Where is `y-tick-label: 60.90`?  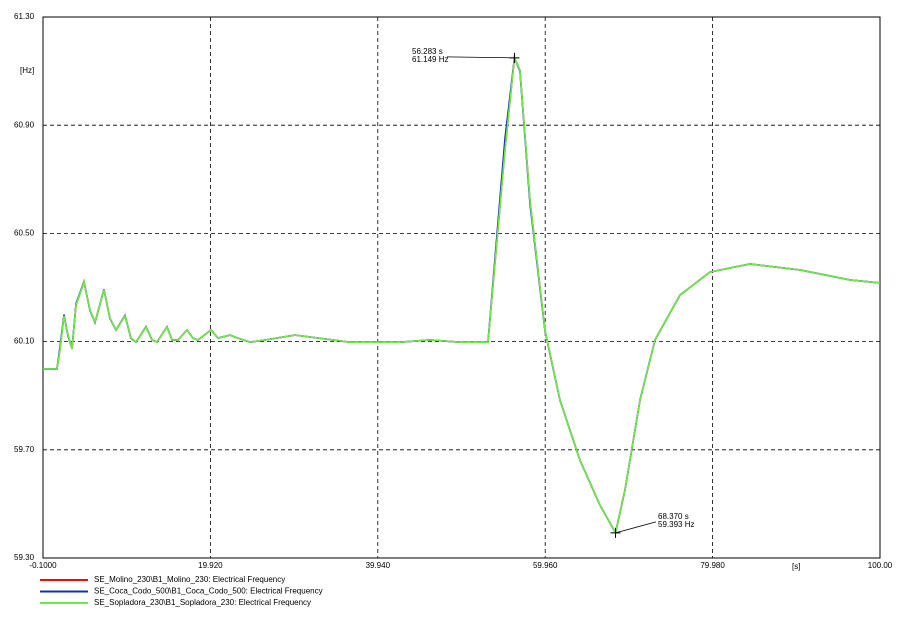 y-tick-label: 60.90 is located at coordinates (24, 124).